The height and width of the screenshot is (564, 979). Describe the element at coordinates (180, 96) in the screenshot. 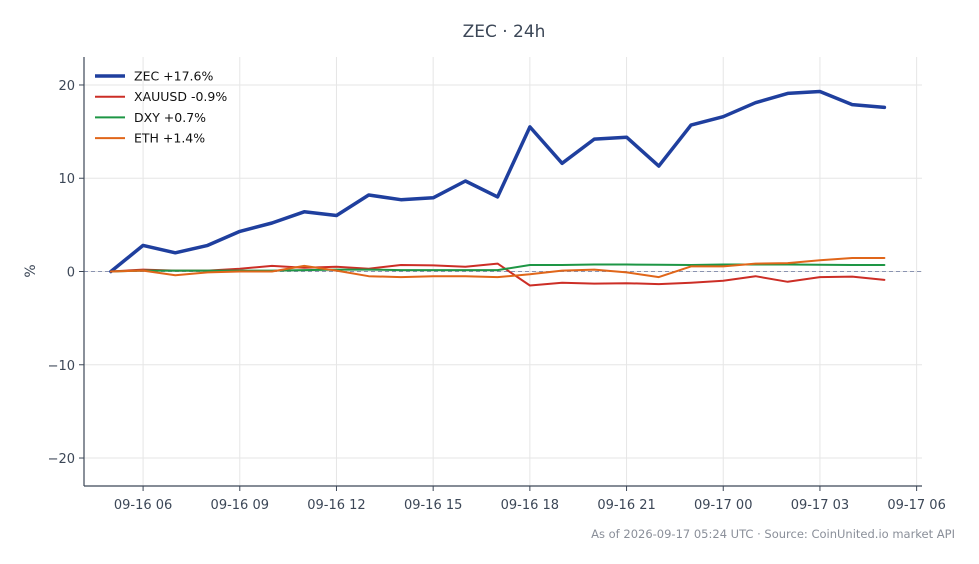

I see `legend-label-1: XAUUSD -0.9%` at that location.